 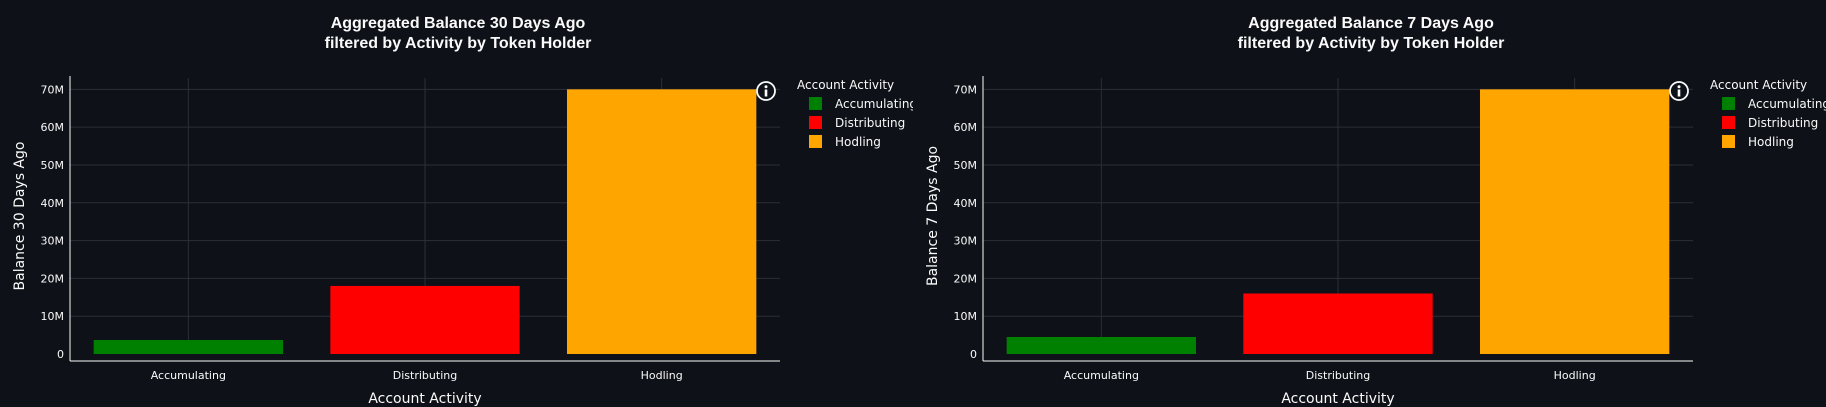 What do you see at coordinates (933, 216) in the screenshot?
I see `y-axis-title: Balance 7 Days Ago` at bounding box center [933, 216].